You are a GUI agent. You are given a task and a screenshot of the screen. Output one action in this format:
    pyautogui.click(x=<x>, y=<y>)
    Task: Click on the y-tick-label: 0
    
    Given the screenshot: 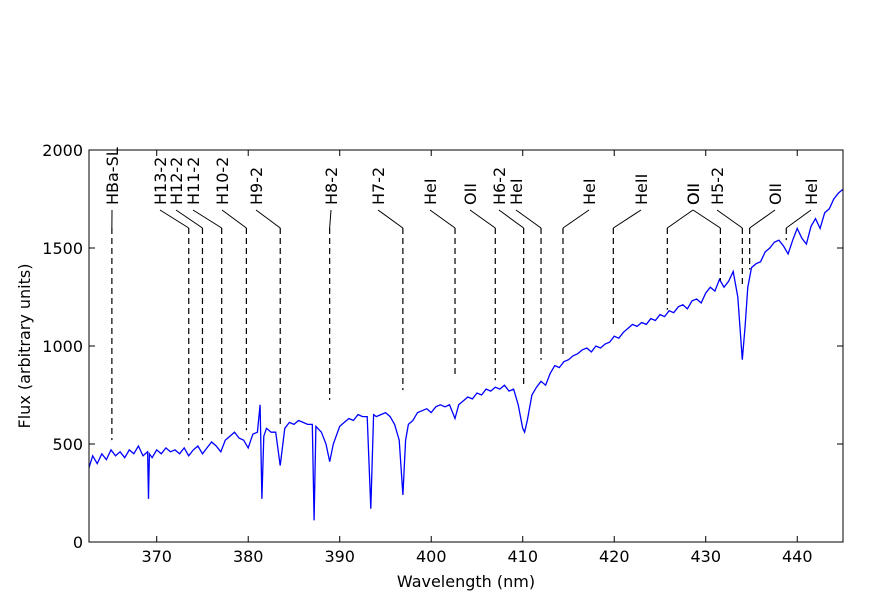 What is the action you would take?
    pyautogui.click(x=78, y=542)
    